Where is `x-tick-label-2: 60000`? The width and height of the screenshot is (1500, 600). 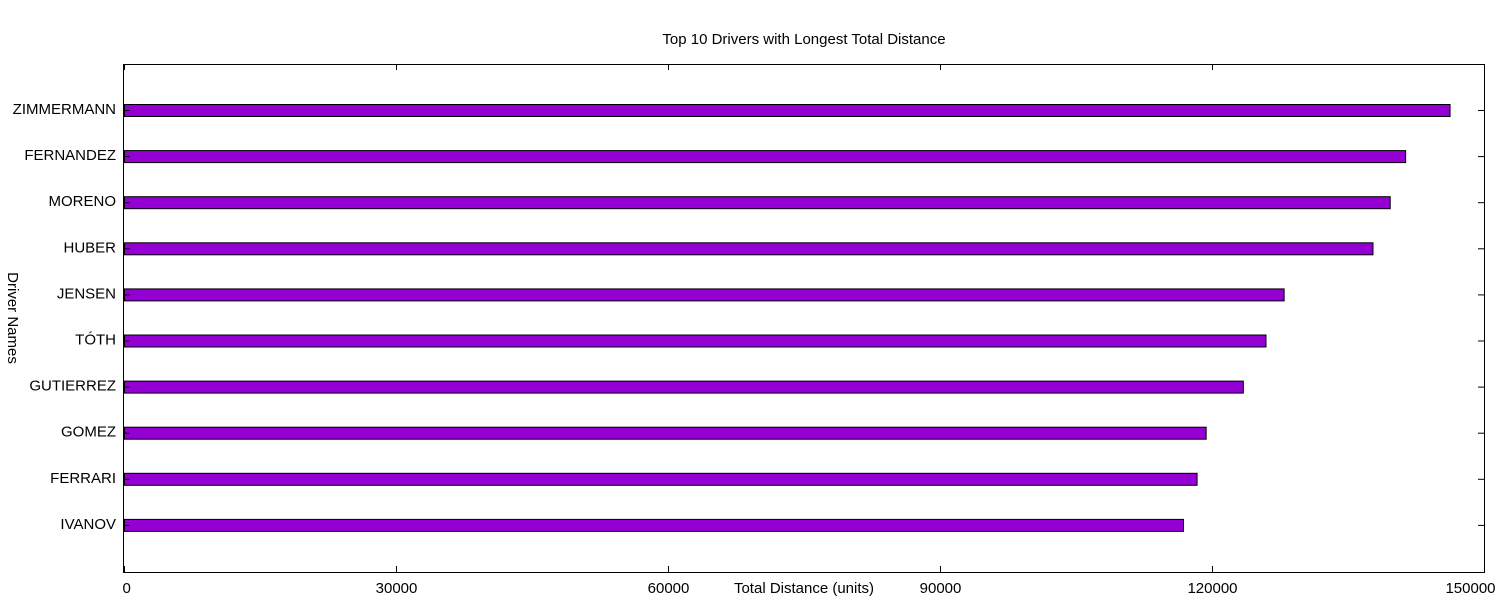
x-tick-label-2: 60000 is located at coordinates (669, 588).